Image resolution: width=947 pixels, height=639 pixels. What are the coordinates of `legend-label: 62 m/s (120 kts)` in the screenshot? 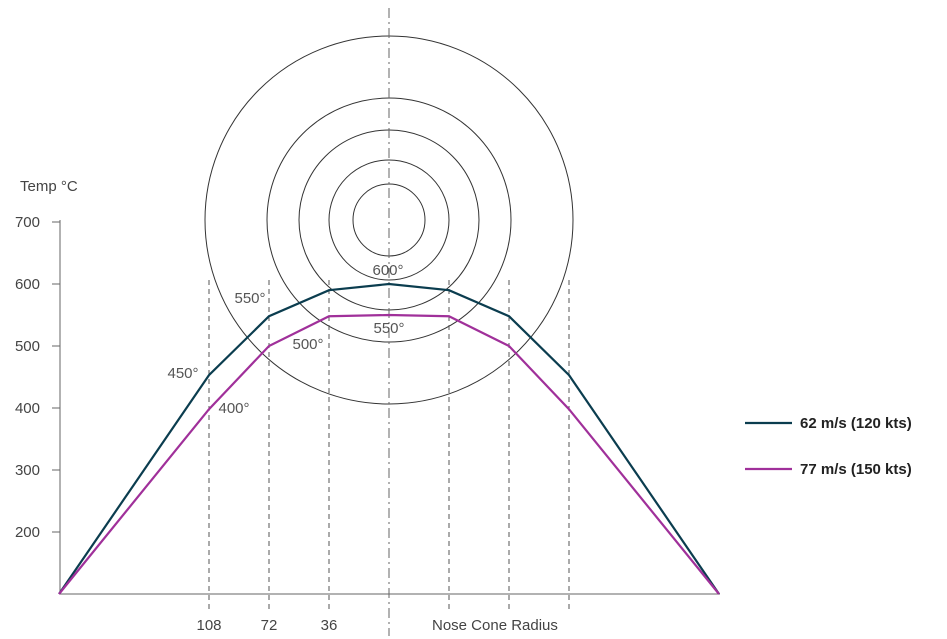 It's located at (856, 423).